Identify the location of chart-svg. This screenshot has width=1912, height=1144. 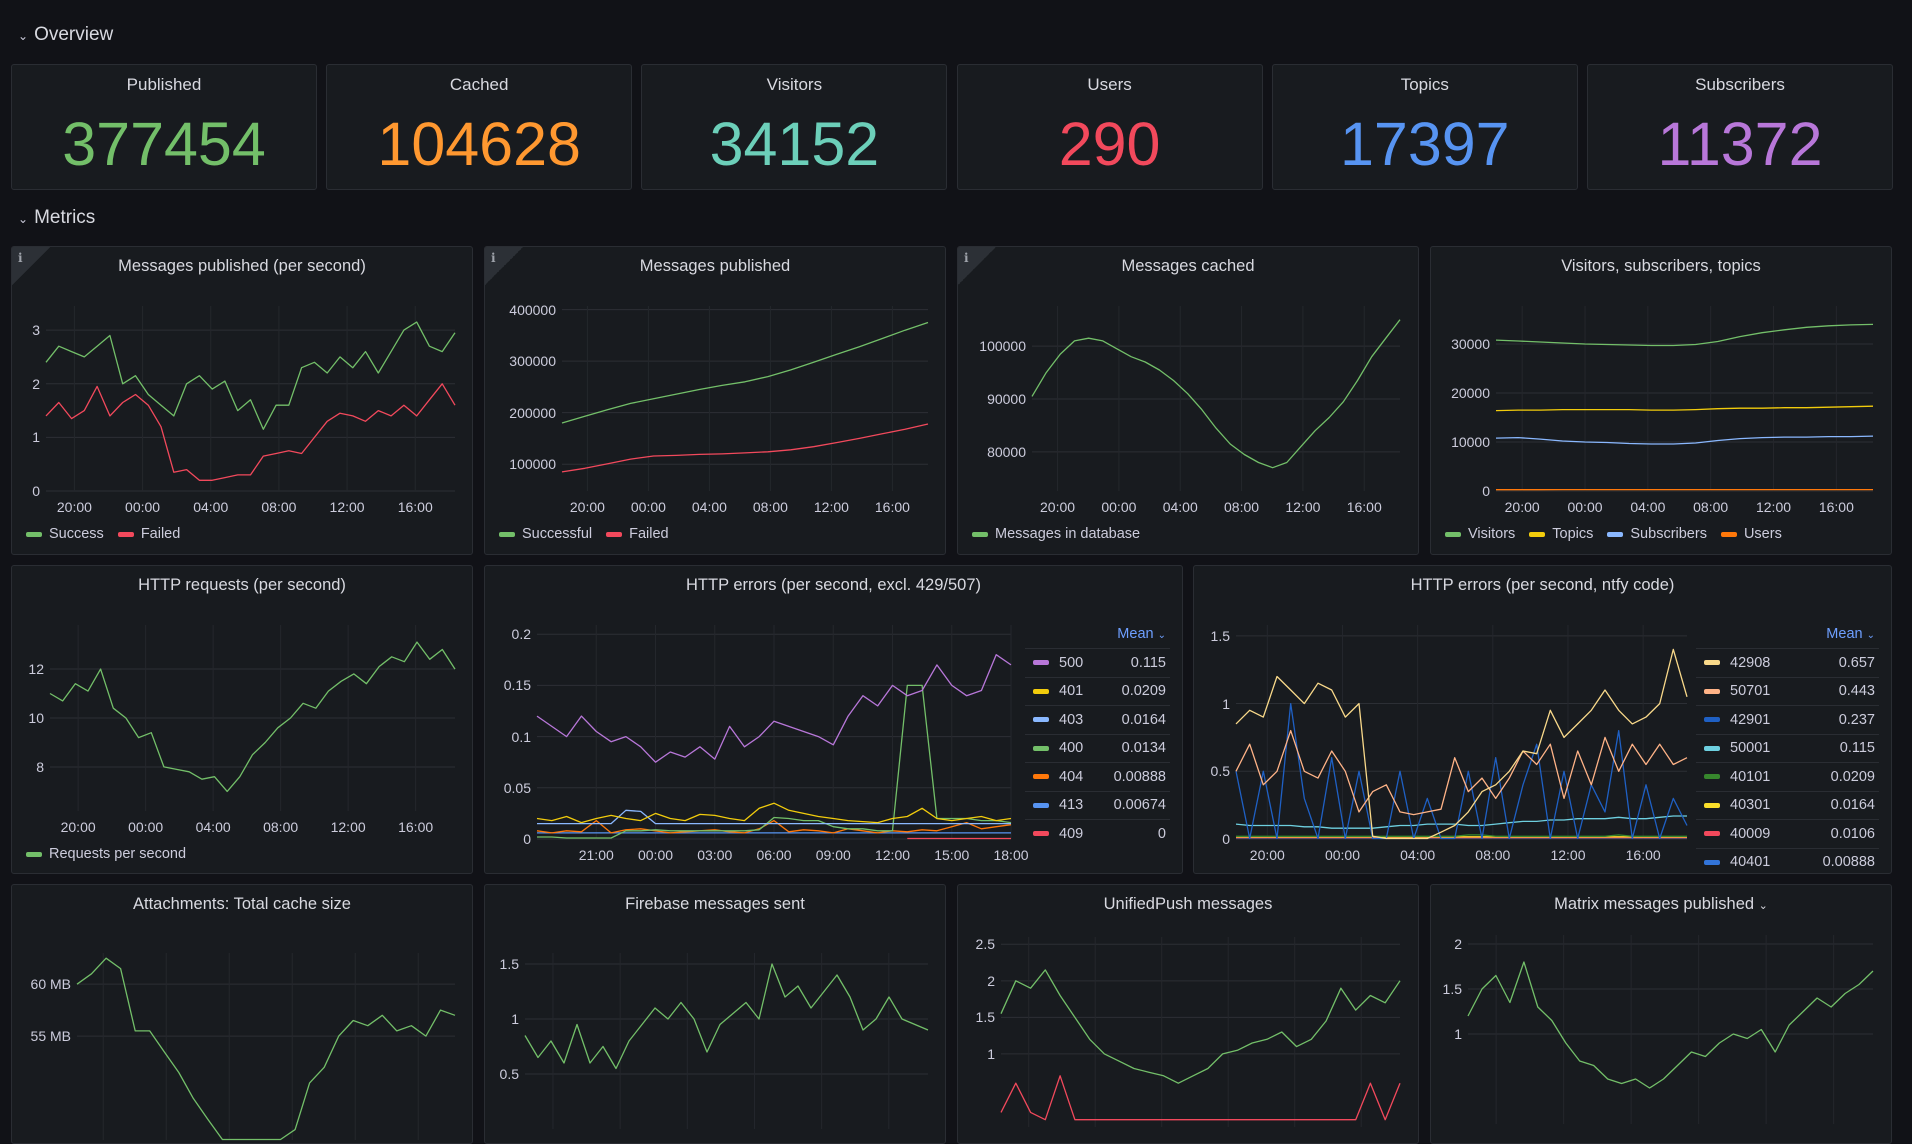
(250, 398).